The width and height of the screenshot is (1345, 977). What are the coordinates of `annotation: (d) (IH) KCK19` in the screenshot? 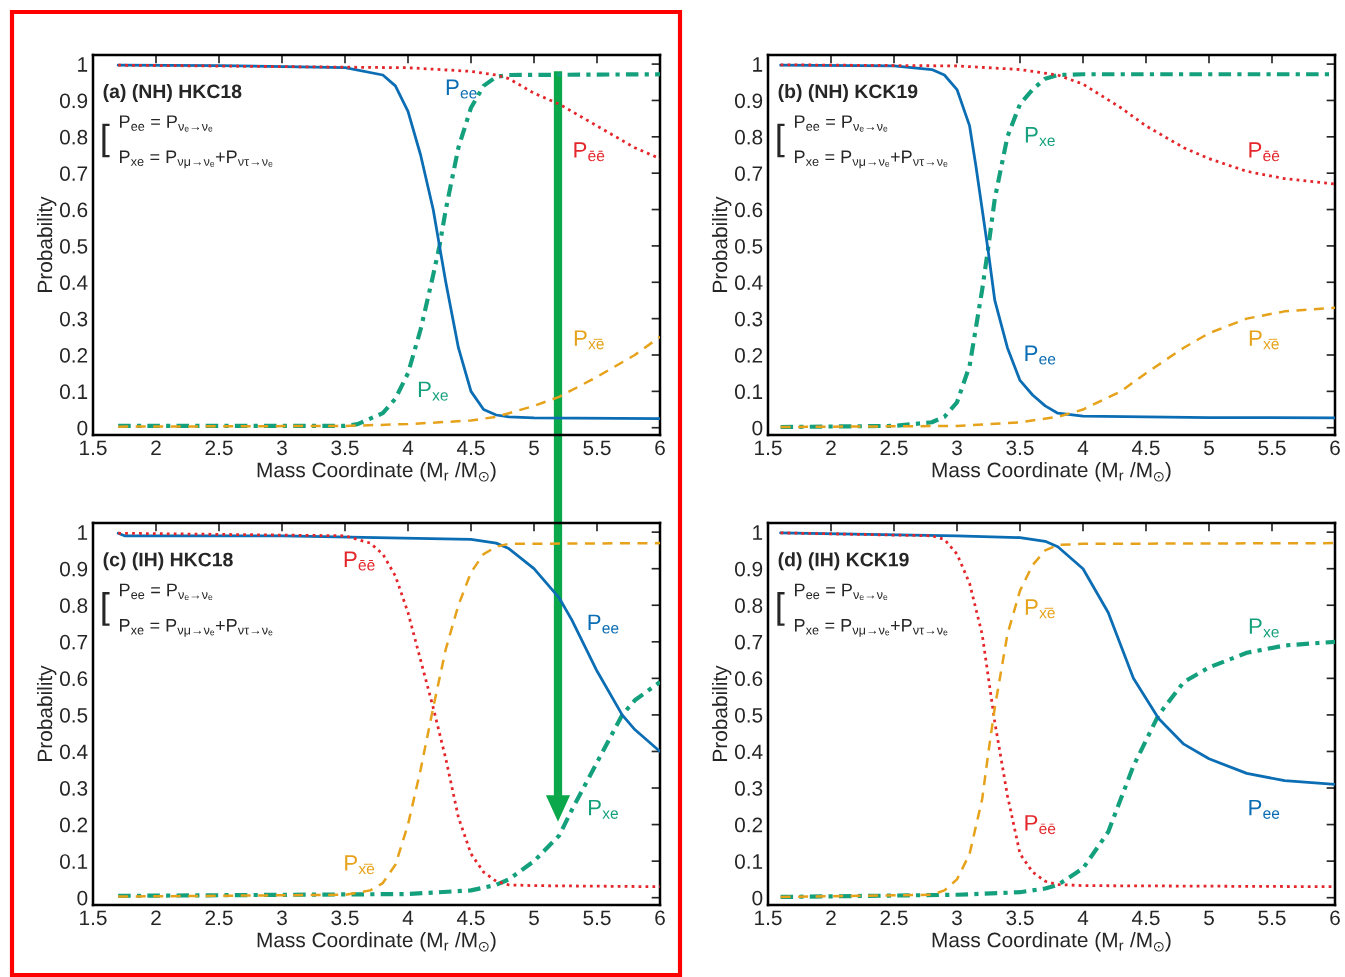 It's located at (843, 561).